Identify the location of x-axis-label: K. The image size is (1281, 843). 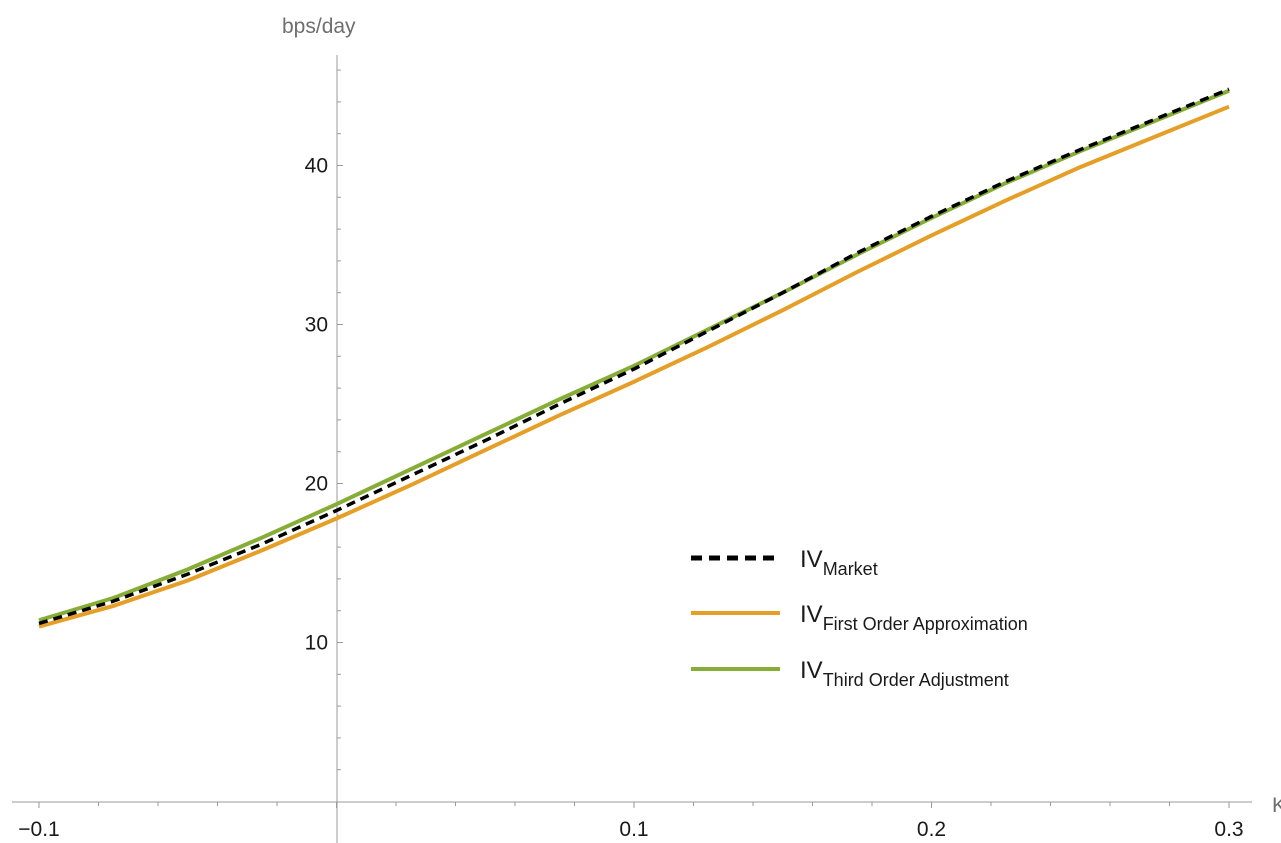
(1276, 805).